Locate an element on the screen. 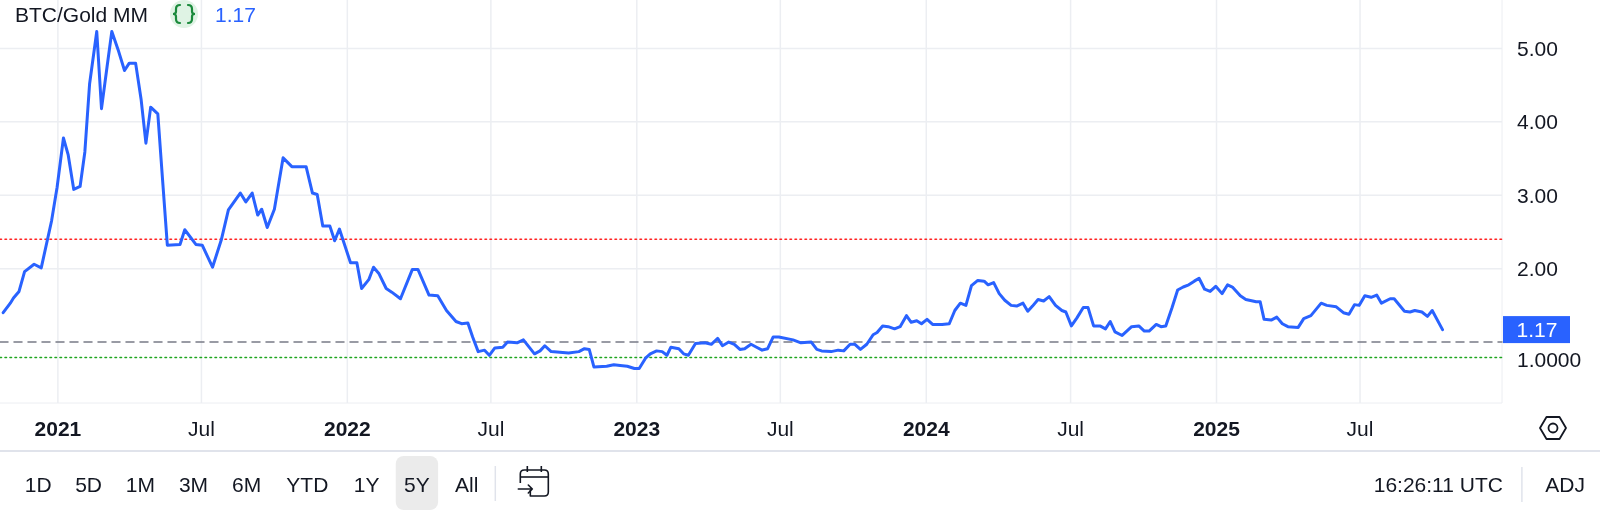  text: 1Y is located at coordinates (366, 484).